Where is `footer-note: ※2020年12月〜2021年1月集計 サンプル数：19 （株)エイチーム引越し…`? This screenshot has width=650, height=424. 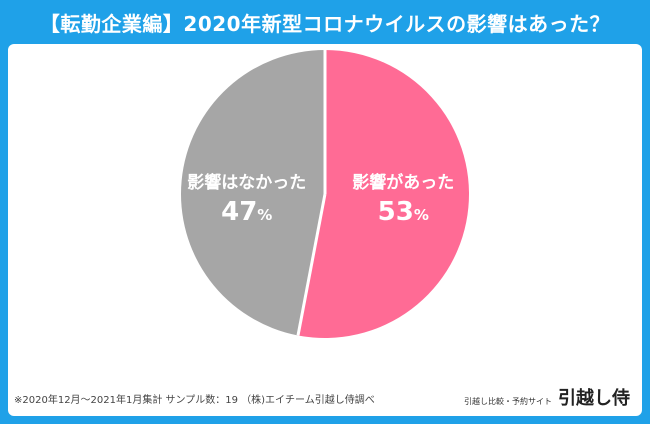
footer-note: ※2020年12月〜2021年1月集計 サンプル数：19 （株)エイチーム引越し… is located at coordinates (194, 400).